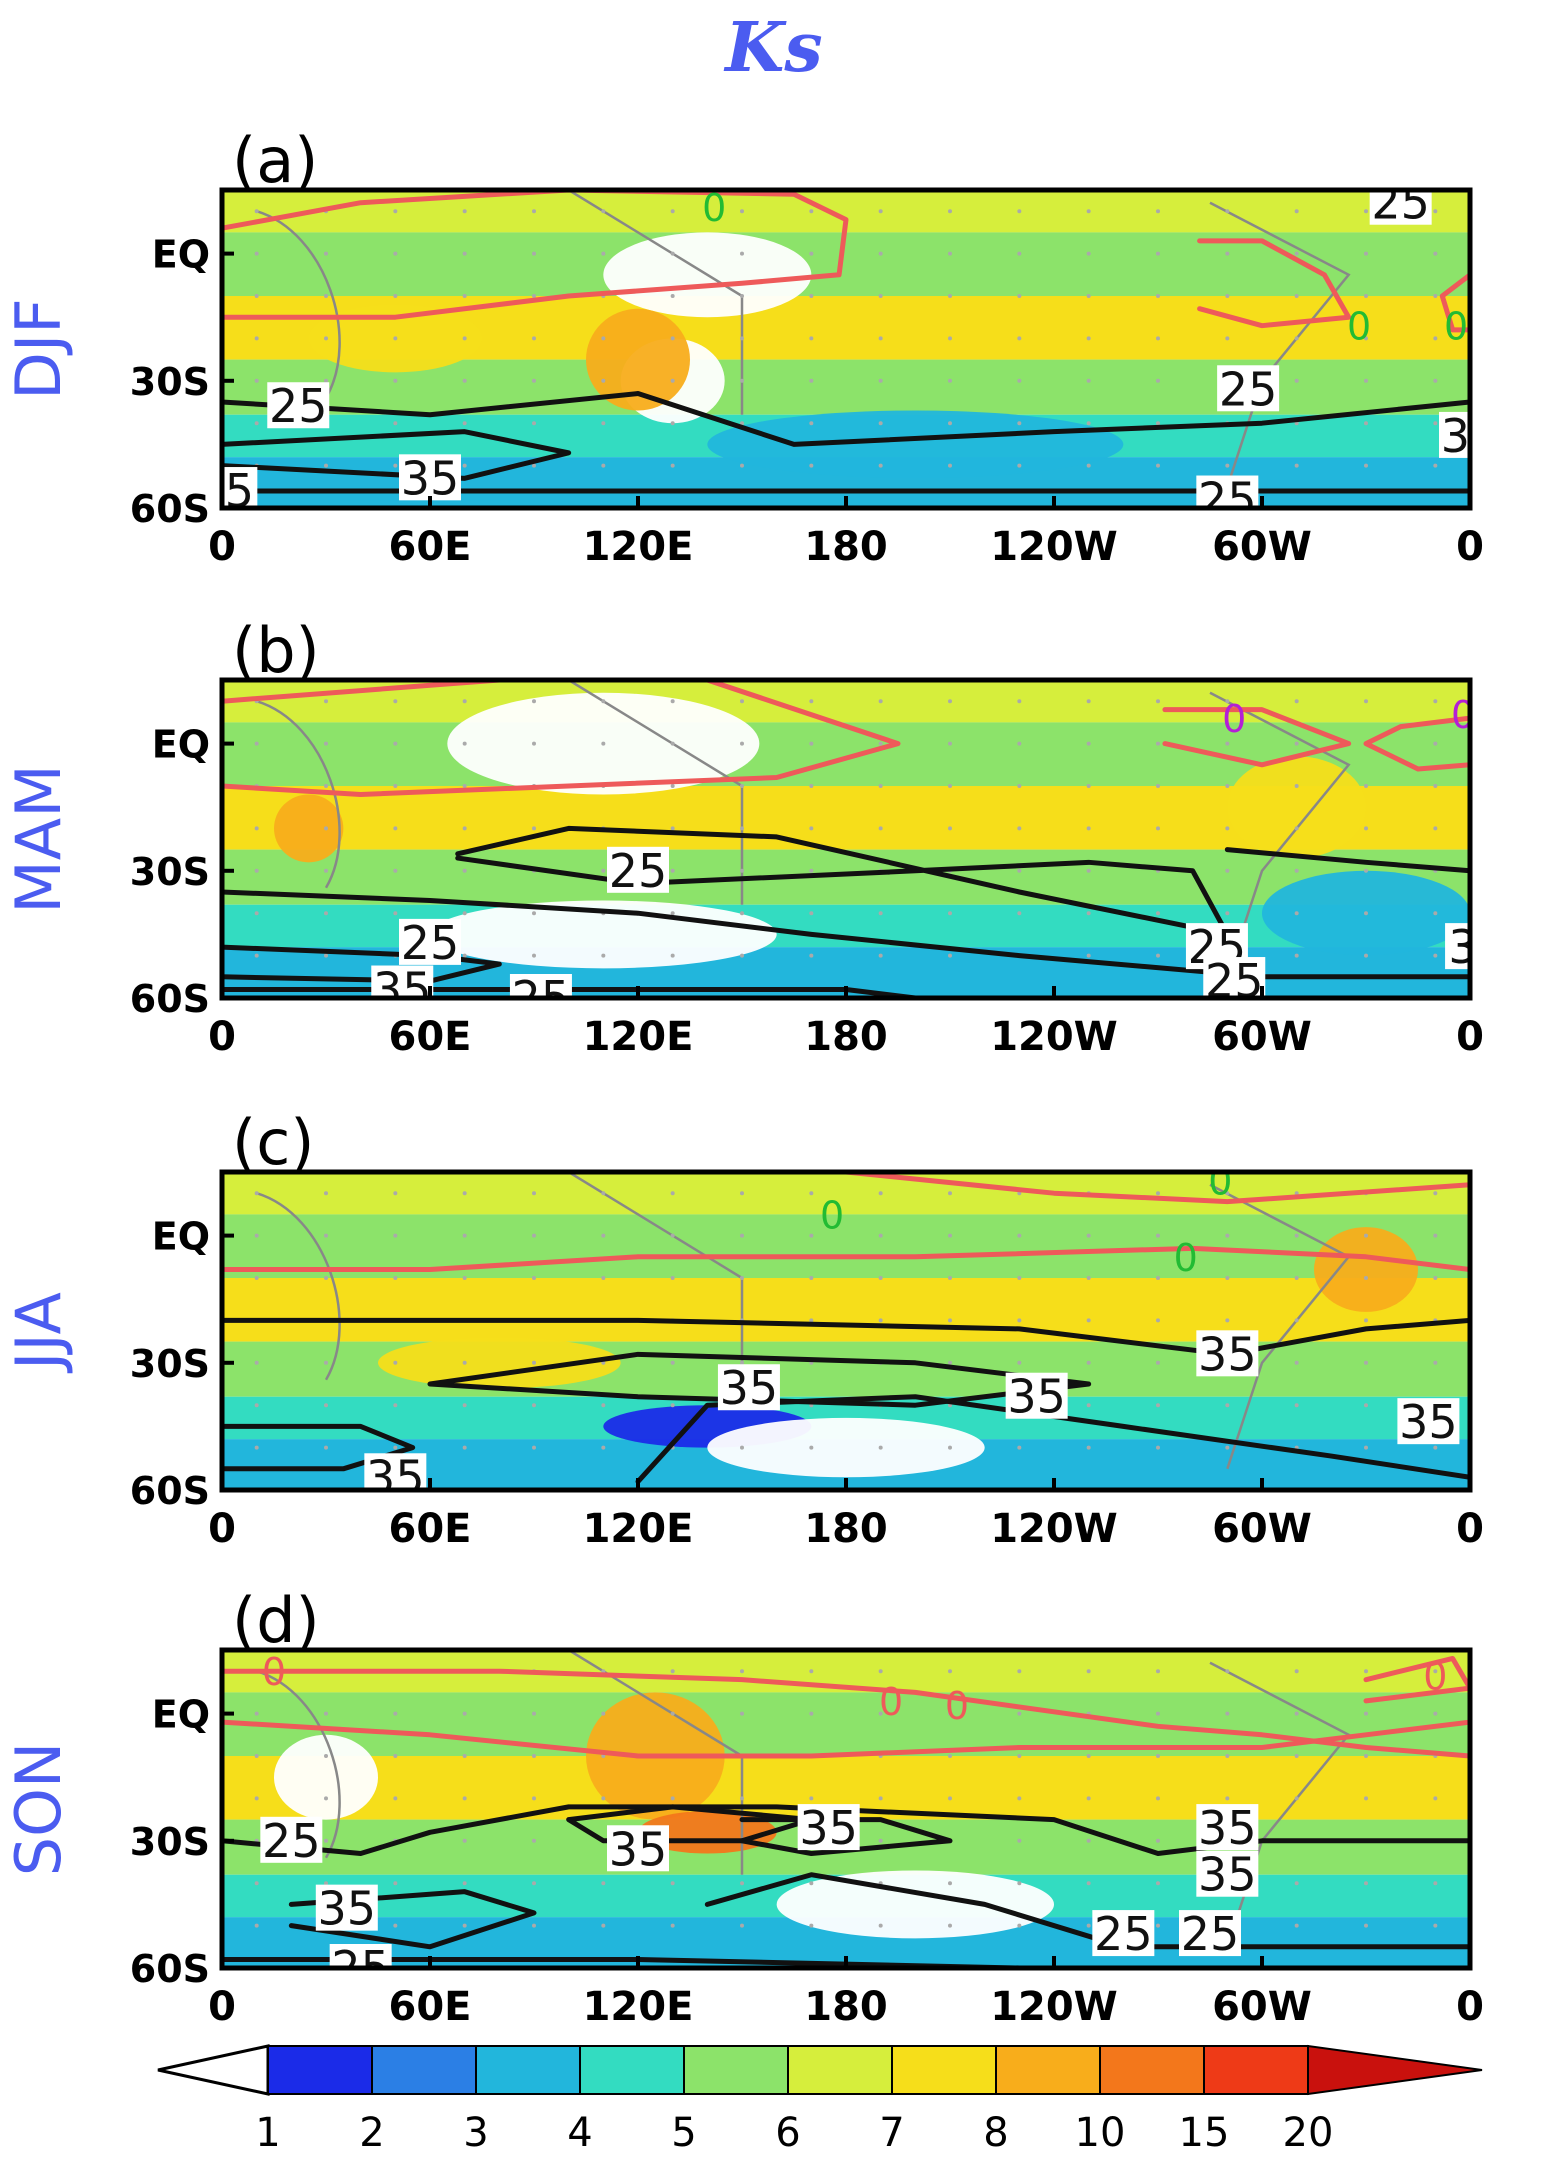 The width and height of the screenshot is (1548, 2158). Describe the element at coordinates (1463, 715) in the screenshot. I see `purple-zero-label-1: 0` at that location.